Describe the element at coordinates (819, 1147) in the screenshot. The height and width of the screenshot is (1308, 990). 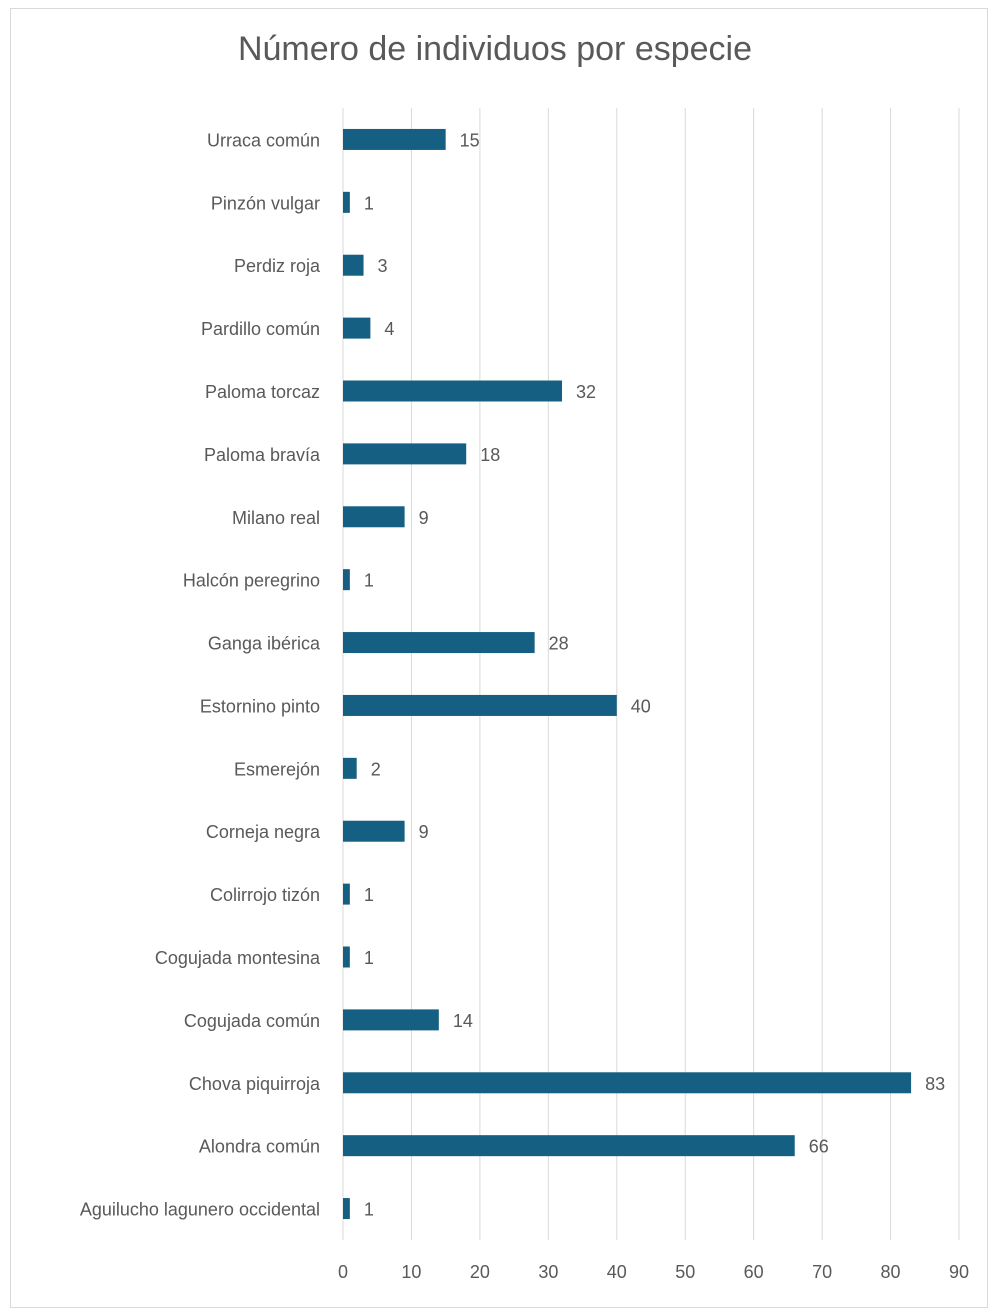
I see `data-label: 66` at that location.